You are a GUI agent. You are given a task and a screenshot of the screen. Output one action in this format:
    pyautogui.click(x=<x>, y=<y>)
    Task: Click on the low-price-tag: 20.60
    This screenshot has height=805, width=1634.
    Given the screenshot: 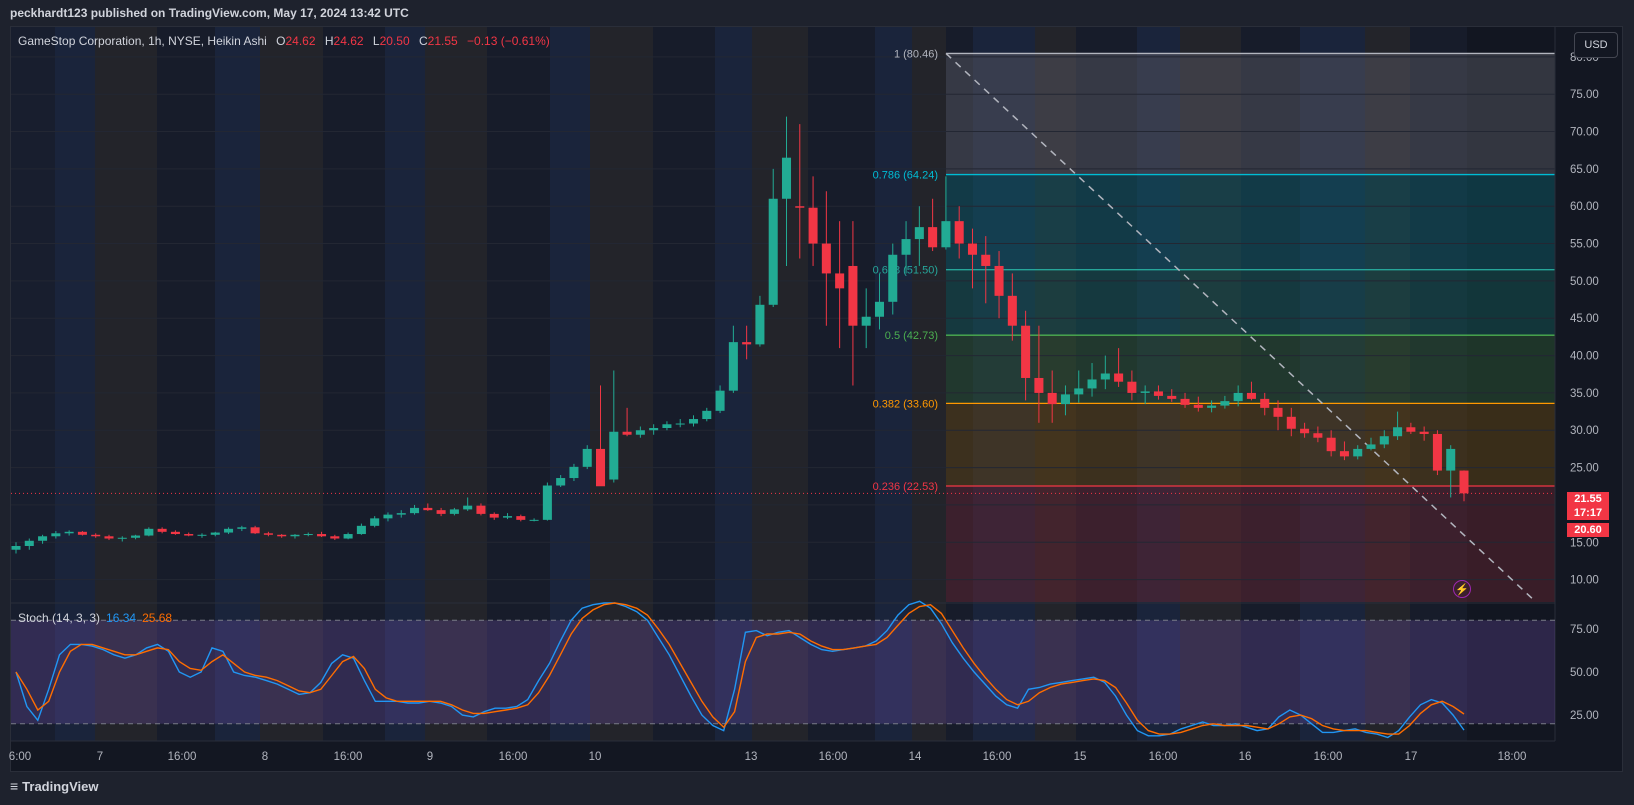 What is the action you would take?
    pyautogui.click(x=1588, y=530)
    